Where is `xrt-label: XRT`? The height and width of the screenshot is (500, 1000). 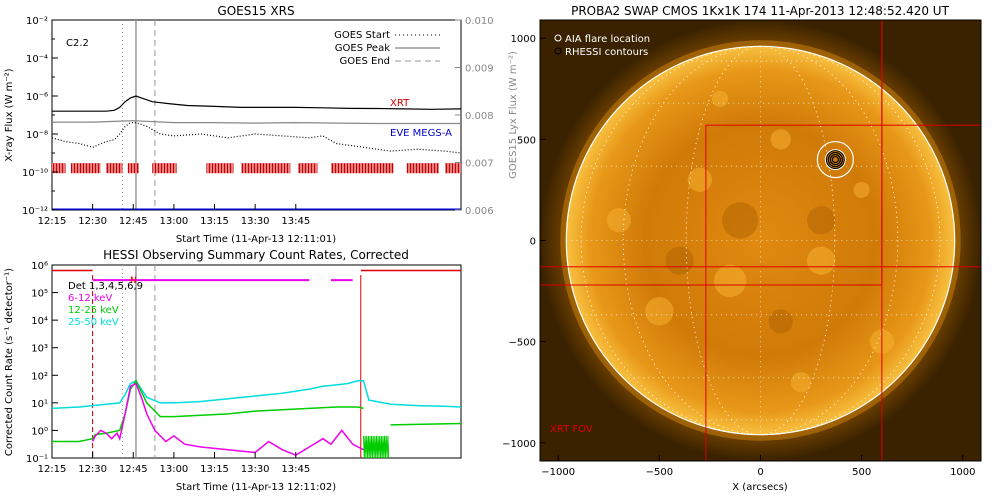
xrt-label: XRT is located at coordinates (400, 103).